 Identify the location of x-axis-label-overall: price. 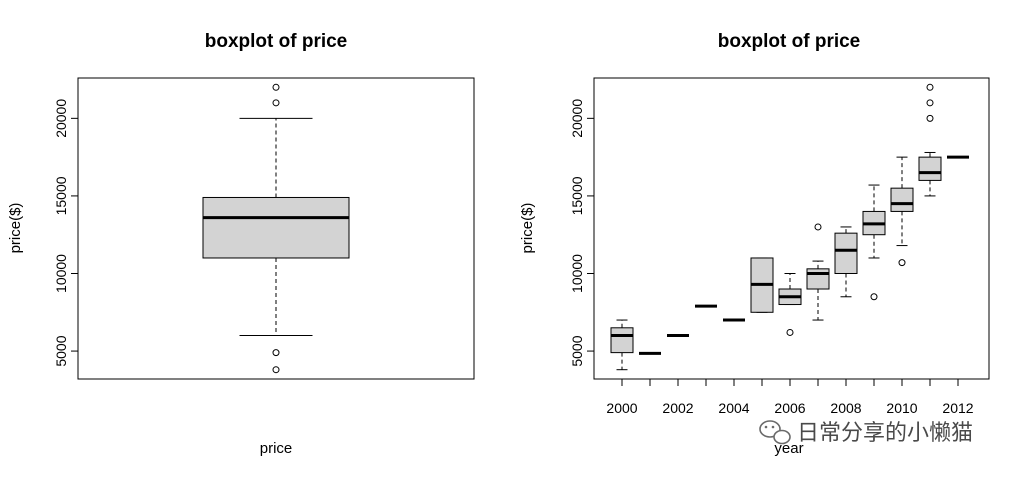
(276, 448).